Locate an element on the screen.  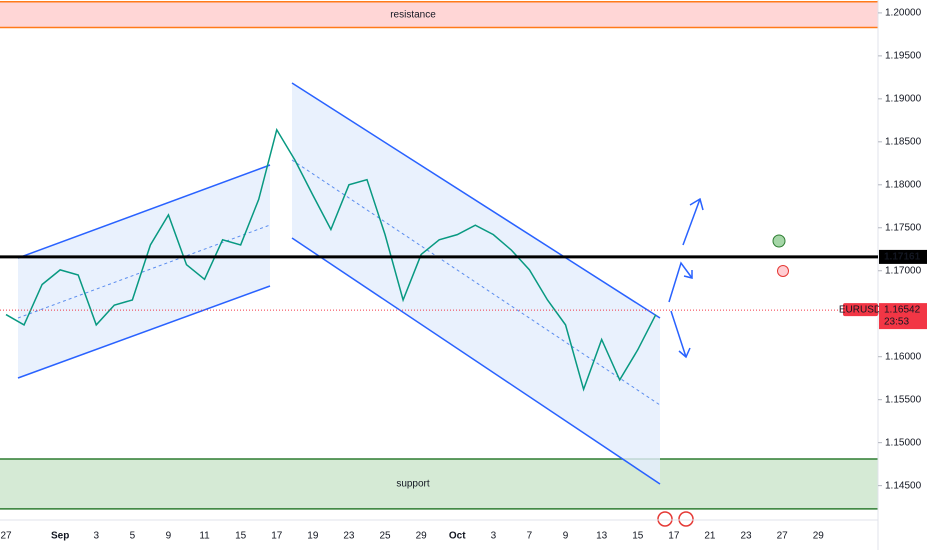
projection-arrows is located at coordinates (686, 278).